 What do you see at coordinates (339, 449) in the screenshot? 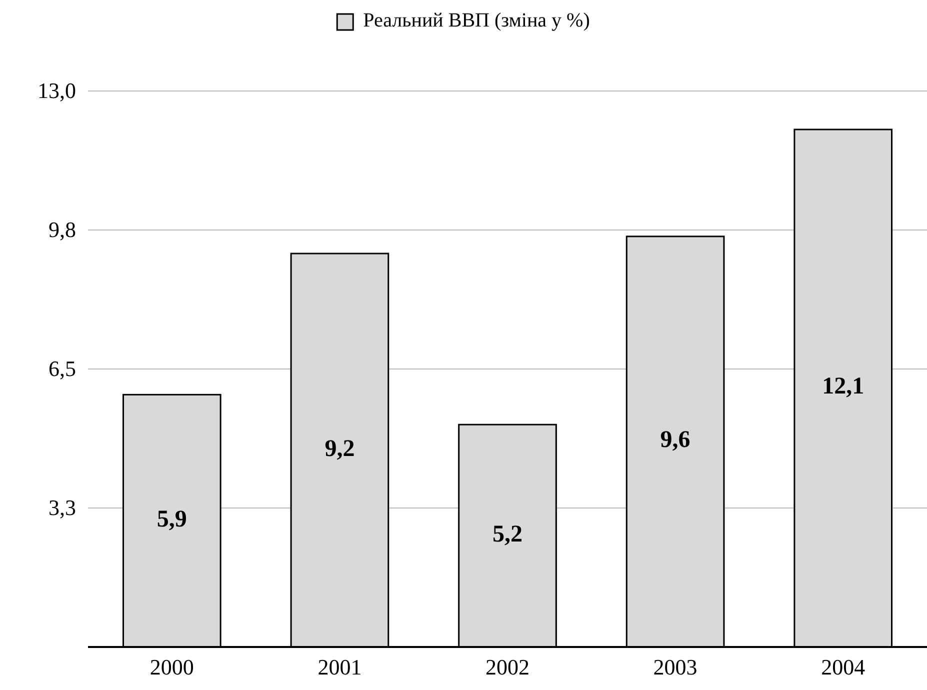
I see `data-label: 9,2` at bounding box center [339, 449].